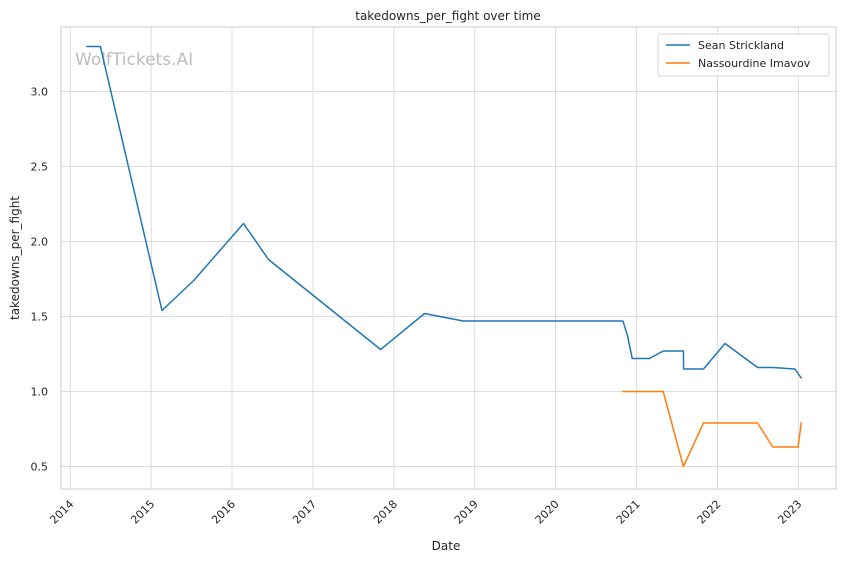 The image size is (844, 561). I want to click on legend-box, so click(743, 55).